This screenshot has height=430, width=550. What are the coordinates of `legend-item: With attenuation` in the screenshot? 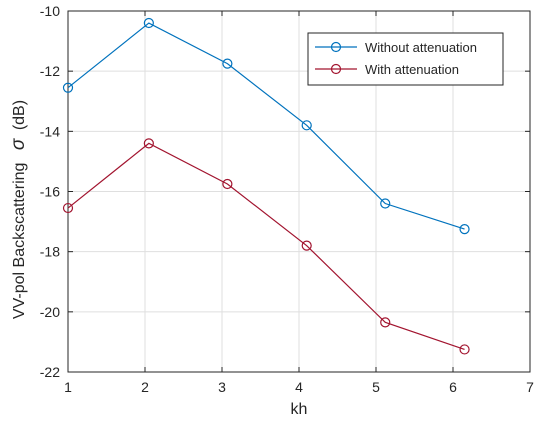 It's located at (387, 69).